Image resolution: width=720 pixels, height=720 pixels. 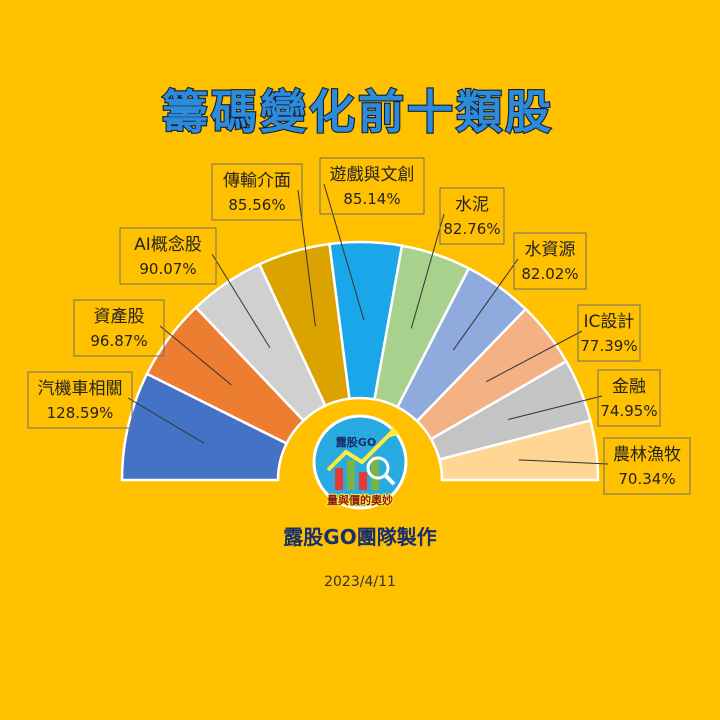 I want to click on team-credit: 露股GO團隊製作, so click(x=359, y=537).